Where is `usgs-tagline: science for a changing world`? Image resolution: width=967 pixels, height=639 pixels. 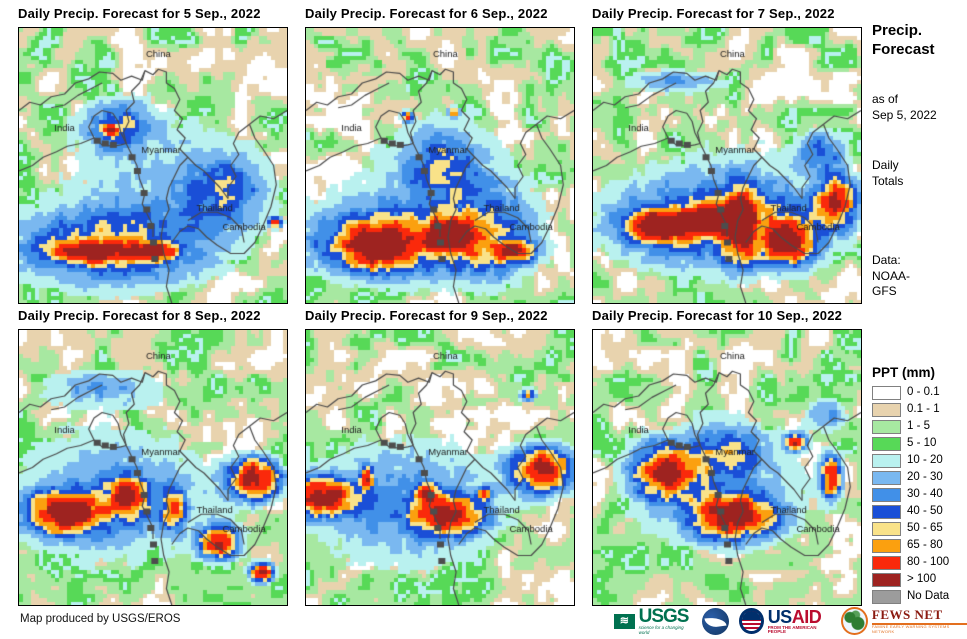 usgs-tagline: science for a changing world is located at coordinates (661, 630).